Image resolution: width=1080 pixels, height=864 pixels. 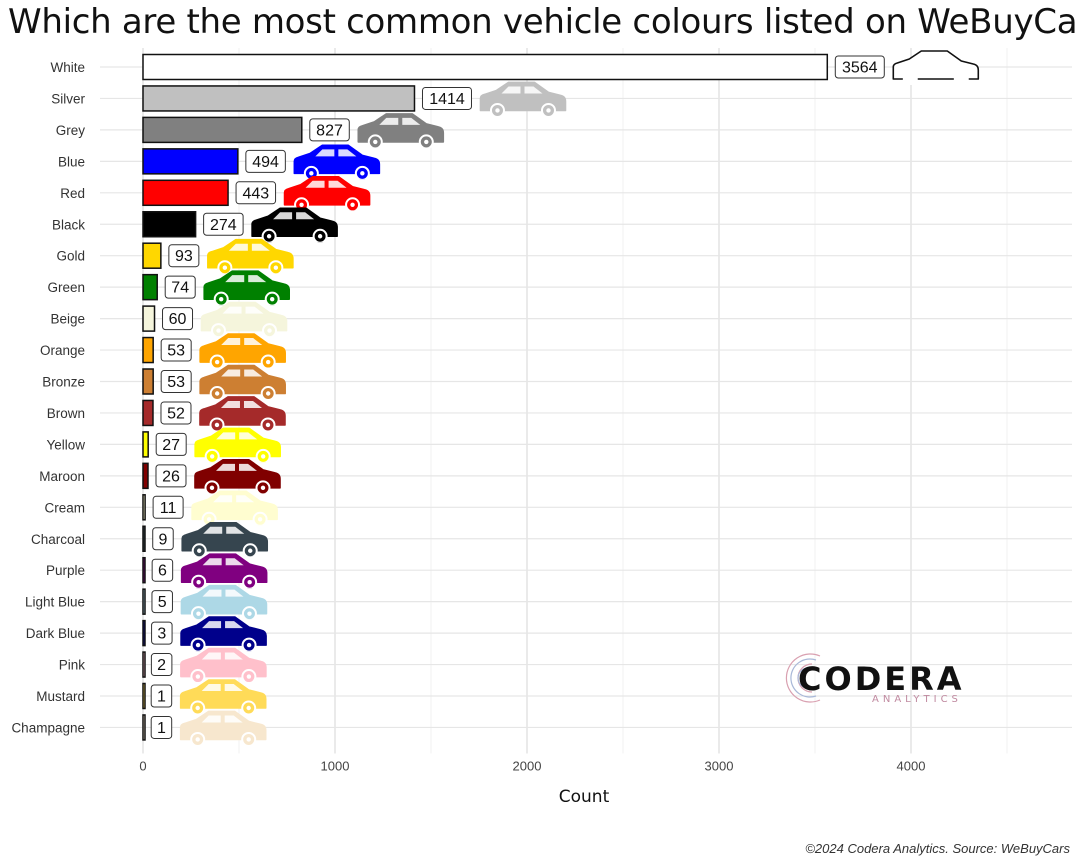 What do you see at coordinates (48, 727) in the screenshot?
I see `y-tick-label: Champagne` at bounding box center [48, 727].